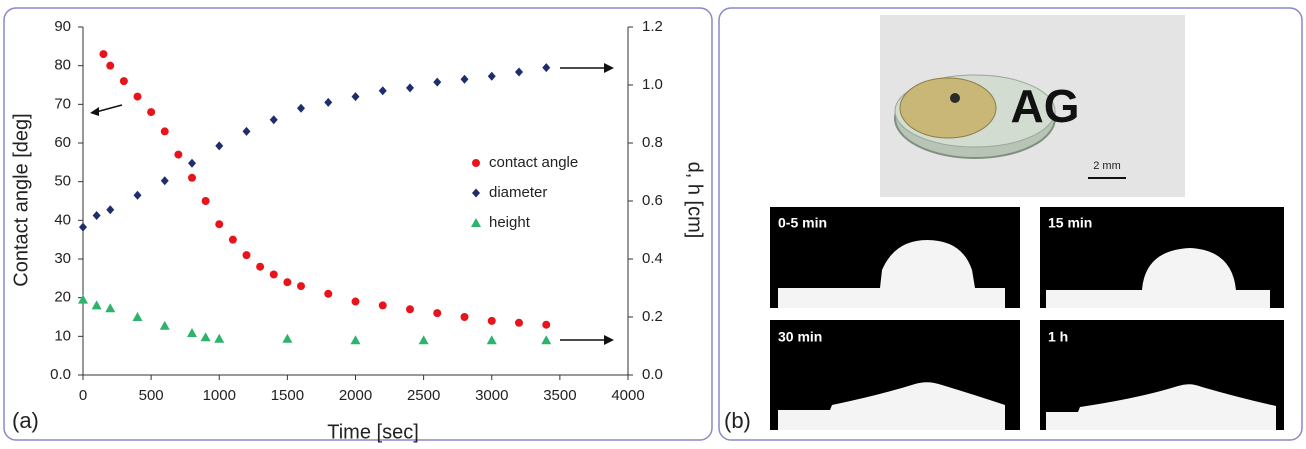 The image size is (1306, 449). I want to click on y-tick-label: 90, so click(62, 26).